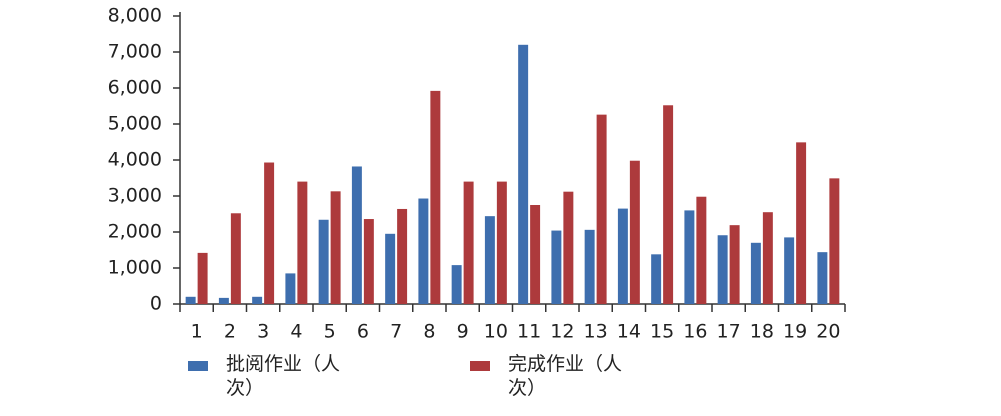 The image size is (1001, 416). I want to click on x-tick-label: 2, so click(230, 332).